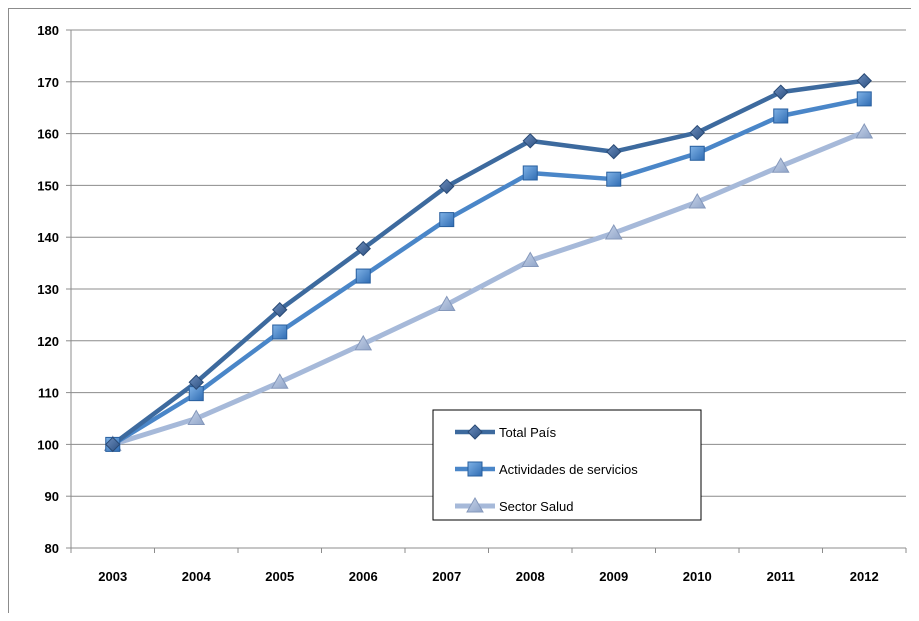  I want to click on legend-triangle-marker, so click(475, 504).